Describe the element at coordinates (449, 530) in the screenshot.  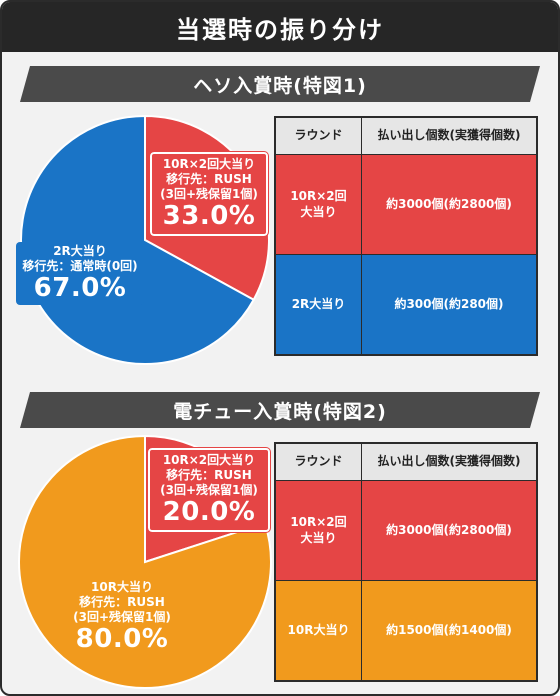
I see `table-2-row-1-payout: 約3000個(約2800個)` at that location.